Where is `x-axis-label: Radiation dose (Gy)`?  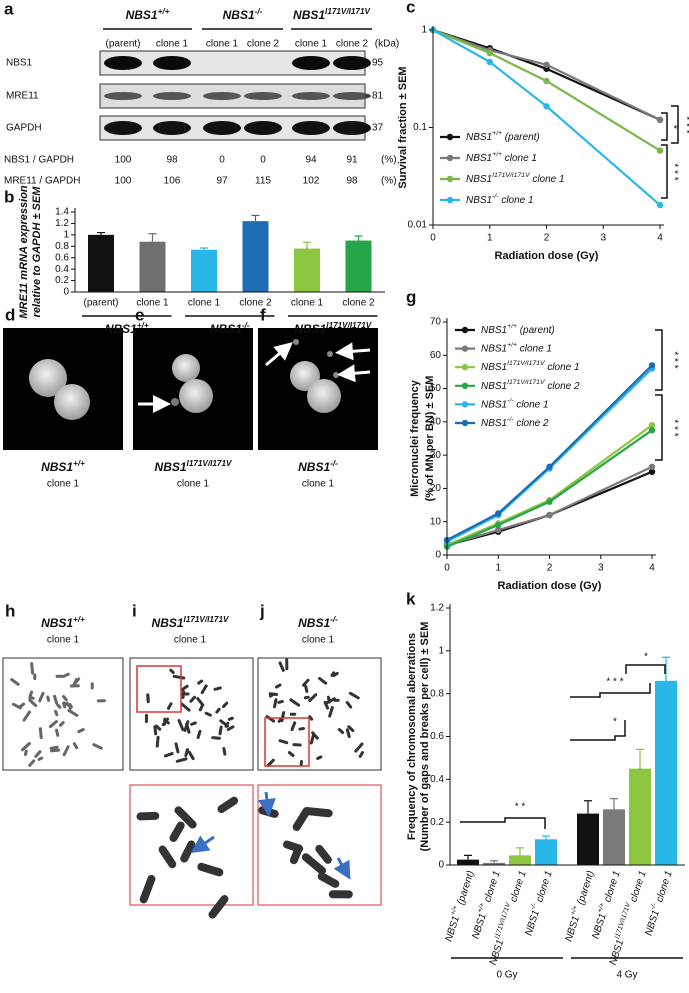
x-axis-label: Radiation dose (Gy) is located at coordinates (547, 256).